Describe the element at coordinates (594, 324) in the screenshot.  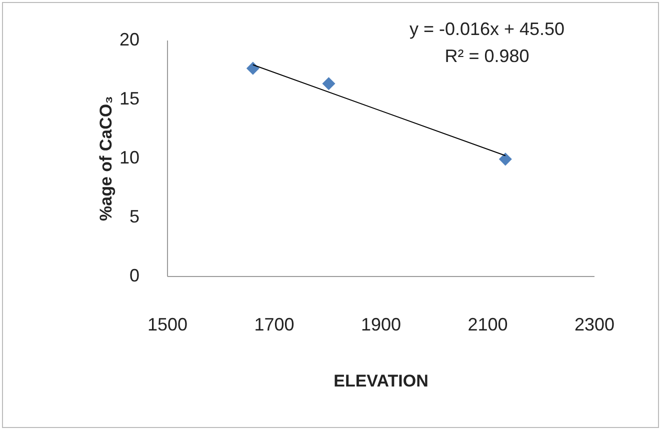
I see `x-tick-label: 2300` at that location.